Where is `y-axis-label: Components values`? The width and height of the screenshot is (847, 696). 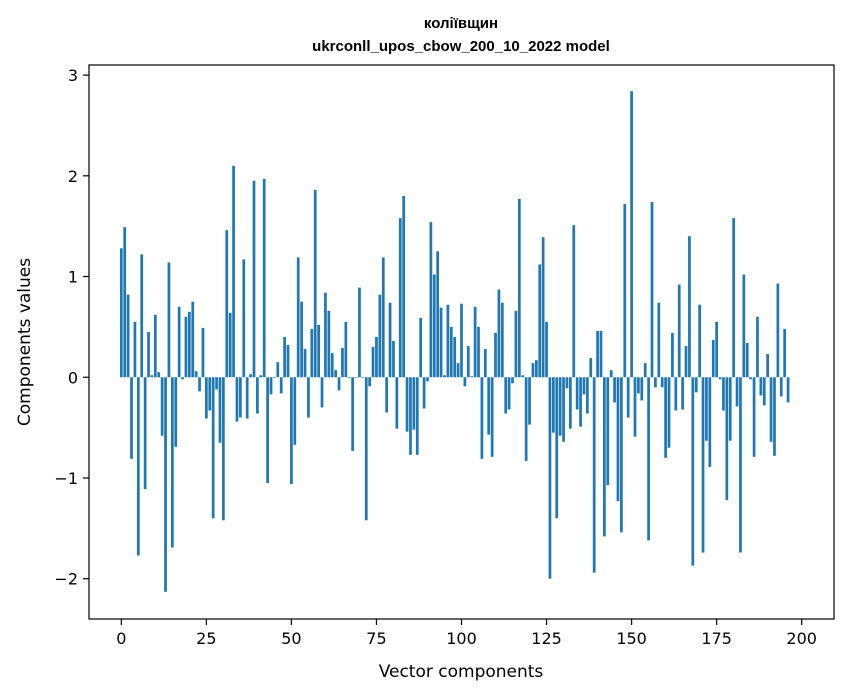 y-axis-label: Components values is located at coordinates (25, 342).